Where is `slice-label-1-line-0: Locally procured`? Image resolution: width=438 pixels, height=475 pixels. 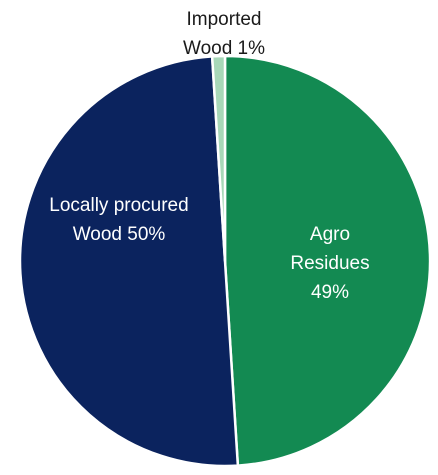 slice-label-1-line-0: Locally procured is located at coordinates (118, 205).